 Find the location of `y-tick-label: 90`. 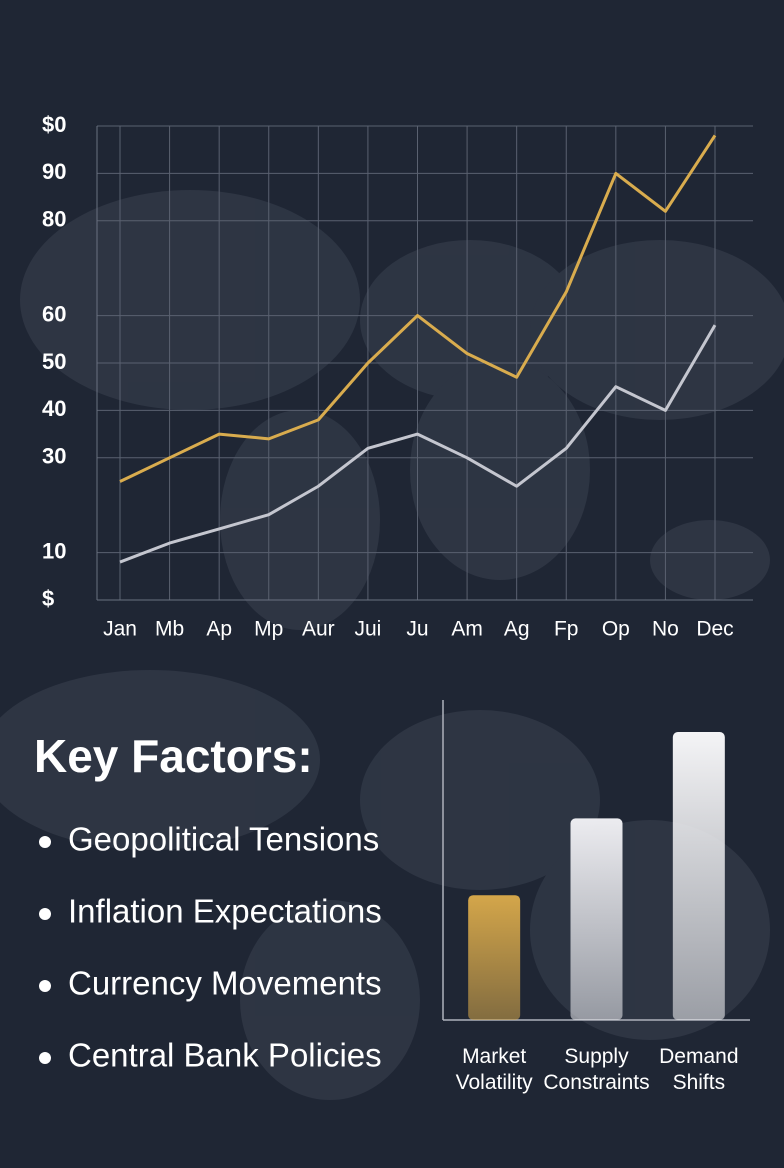

y-tick-label: 90 is located at coordinates (54, 171).